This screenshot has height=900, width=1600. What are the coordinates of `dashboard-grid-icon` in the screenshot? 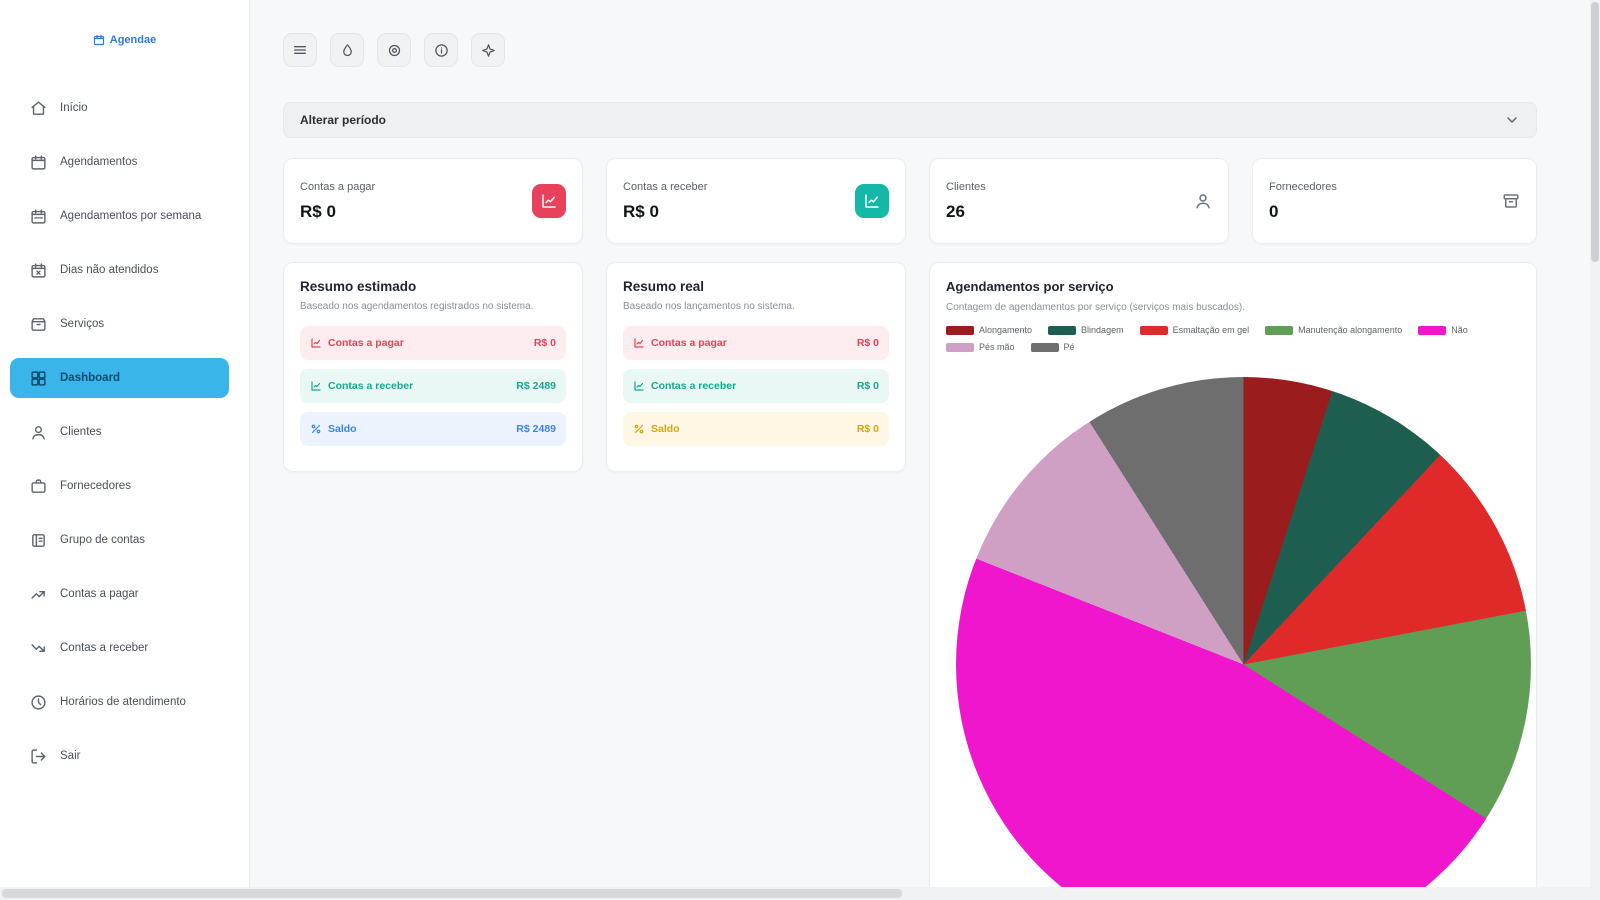 It's located at (38, 378).